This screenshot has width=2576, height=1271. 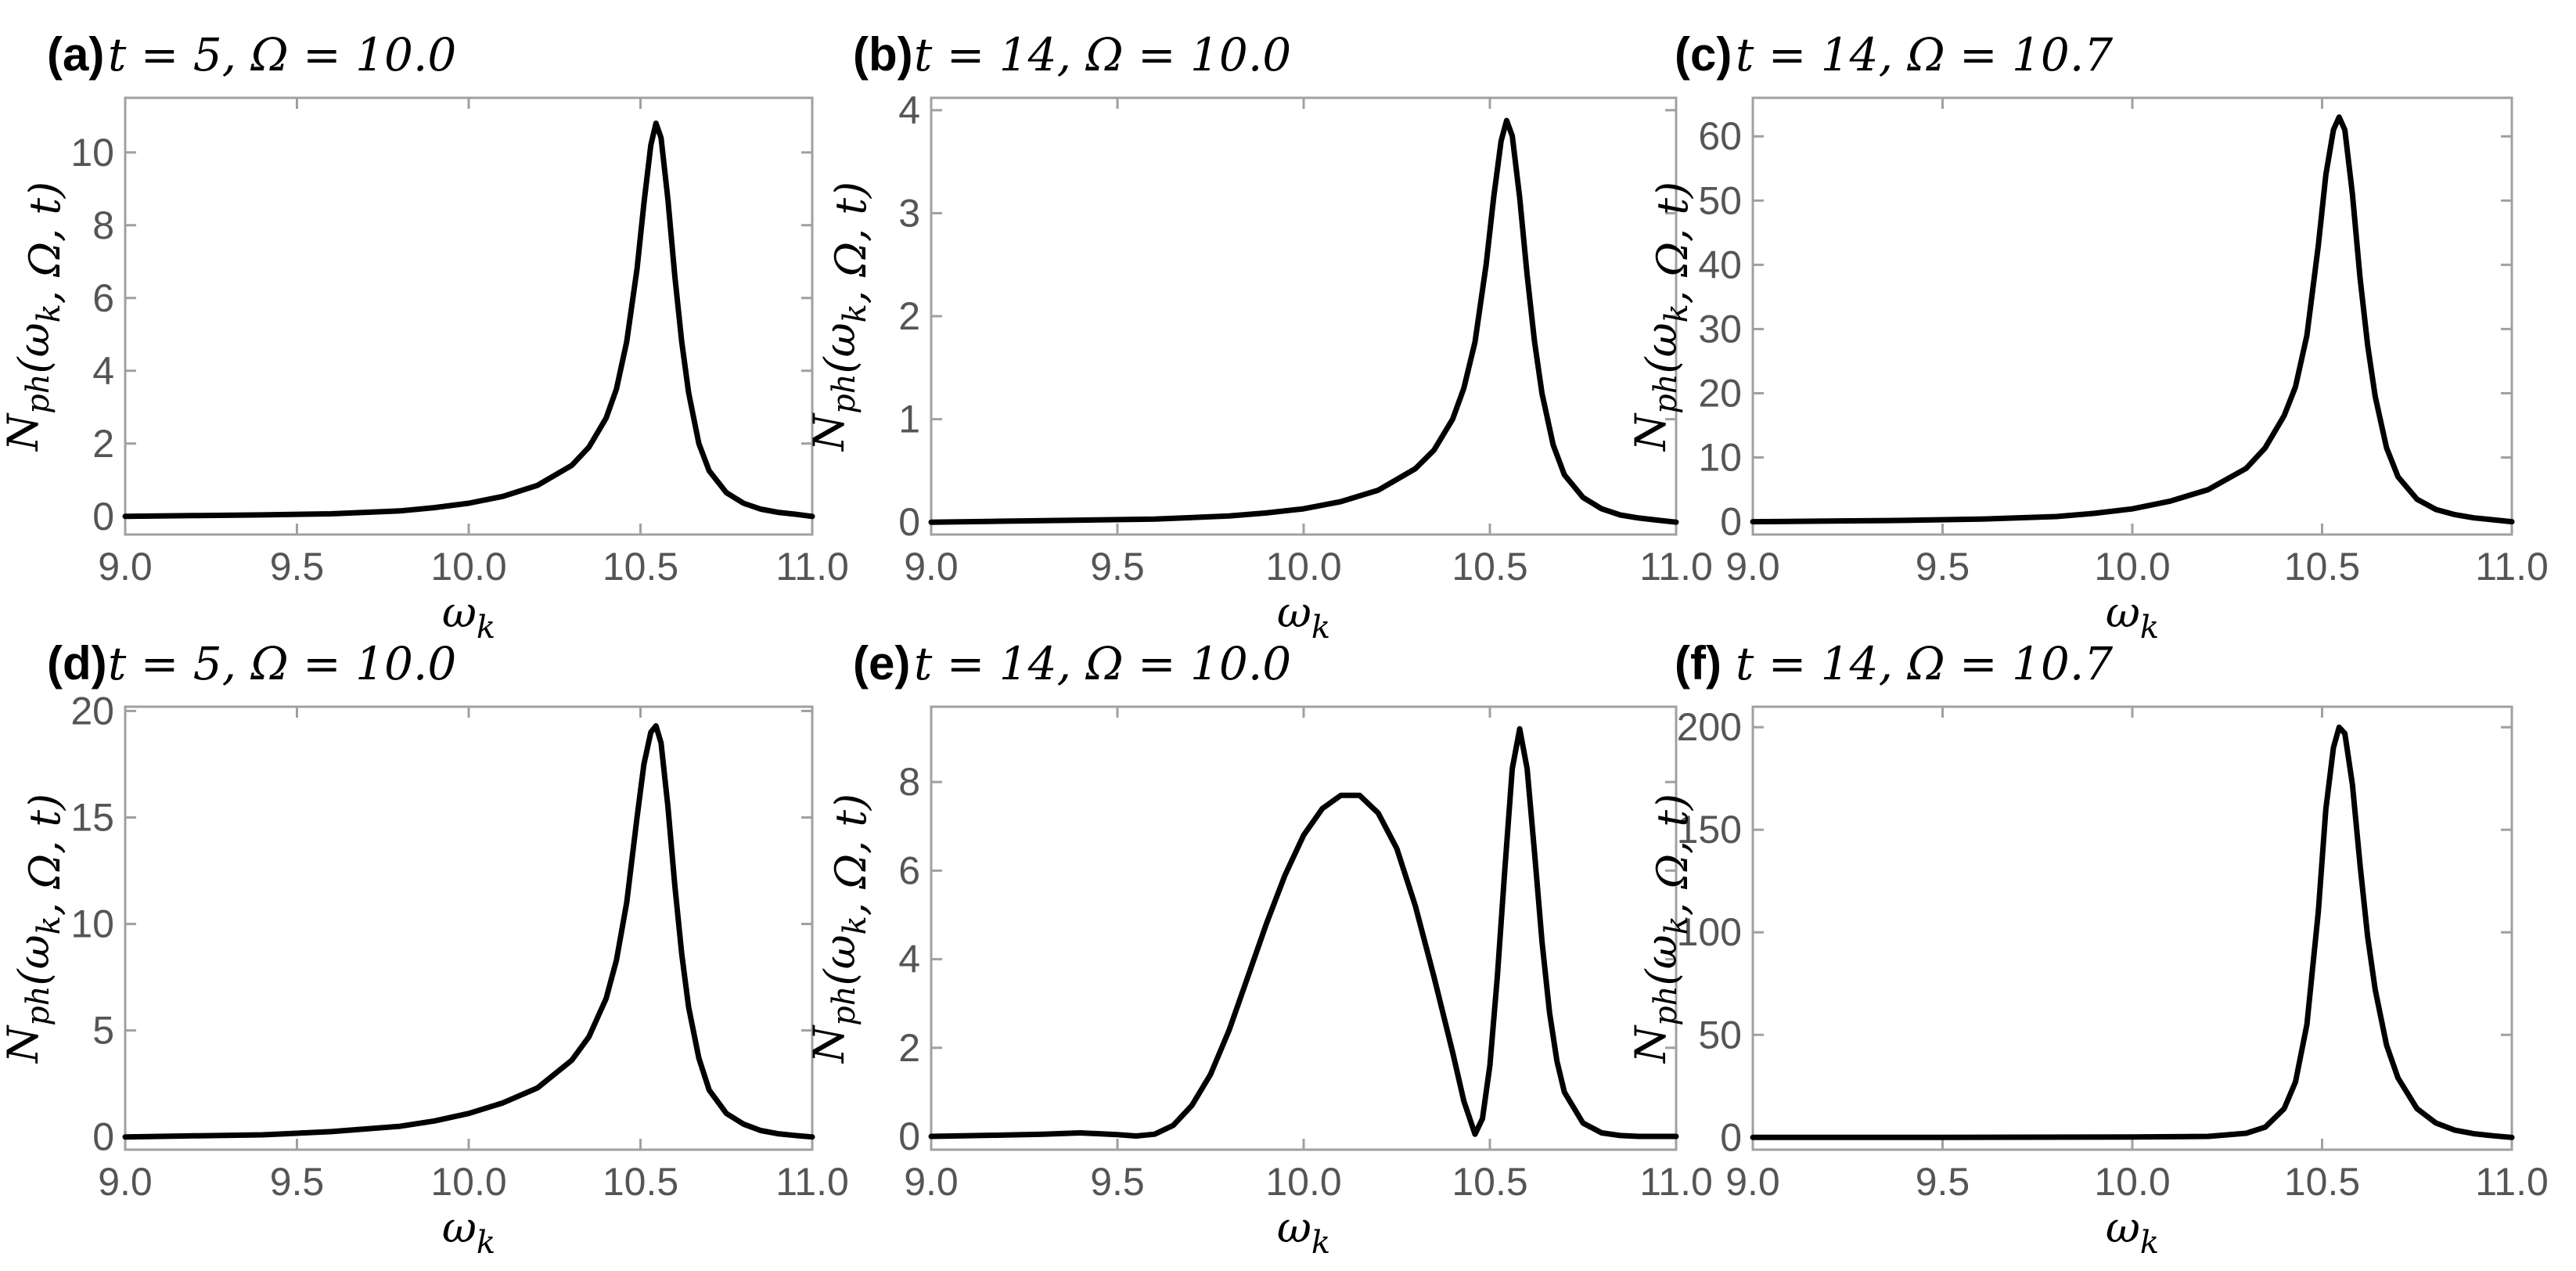 What do you see at coordinates (77, 664) in the screenshot?
I see `panel-label: (d)` at bounding box center [77, 664].